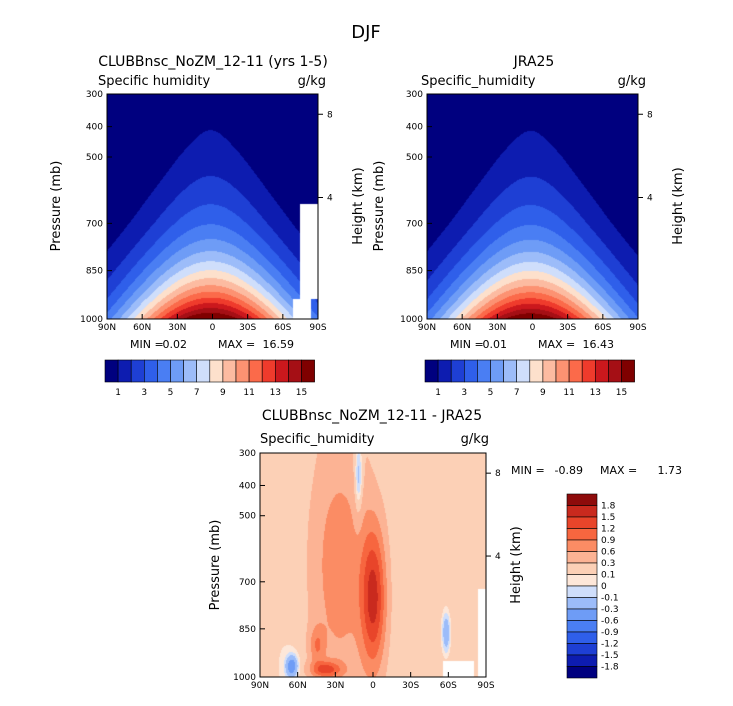 The height and width of the screenshot is (706, 733). Describe the element at coordinates (569, 470) in the screenshot. I see `min-value: -0.89` at that location.